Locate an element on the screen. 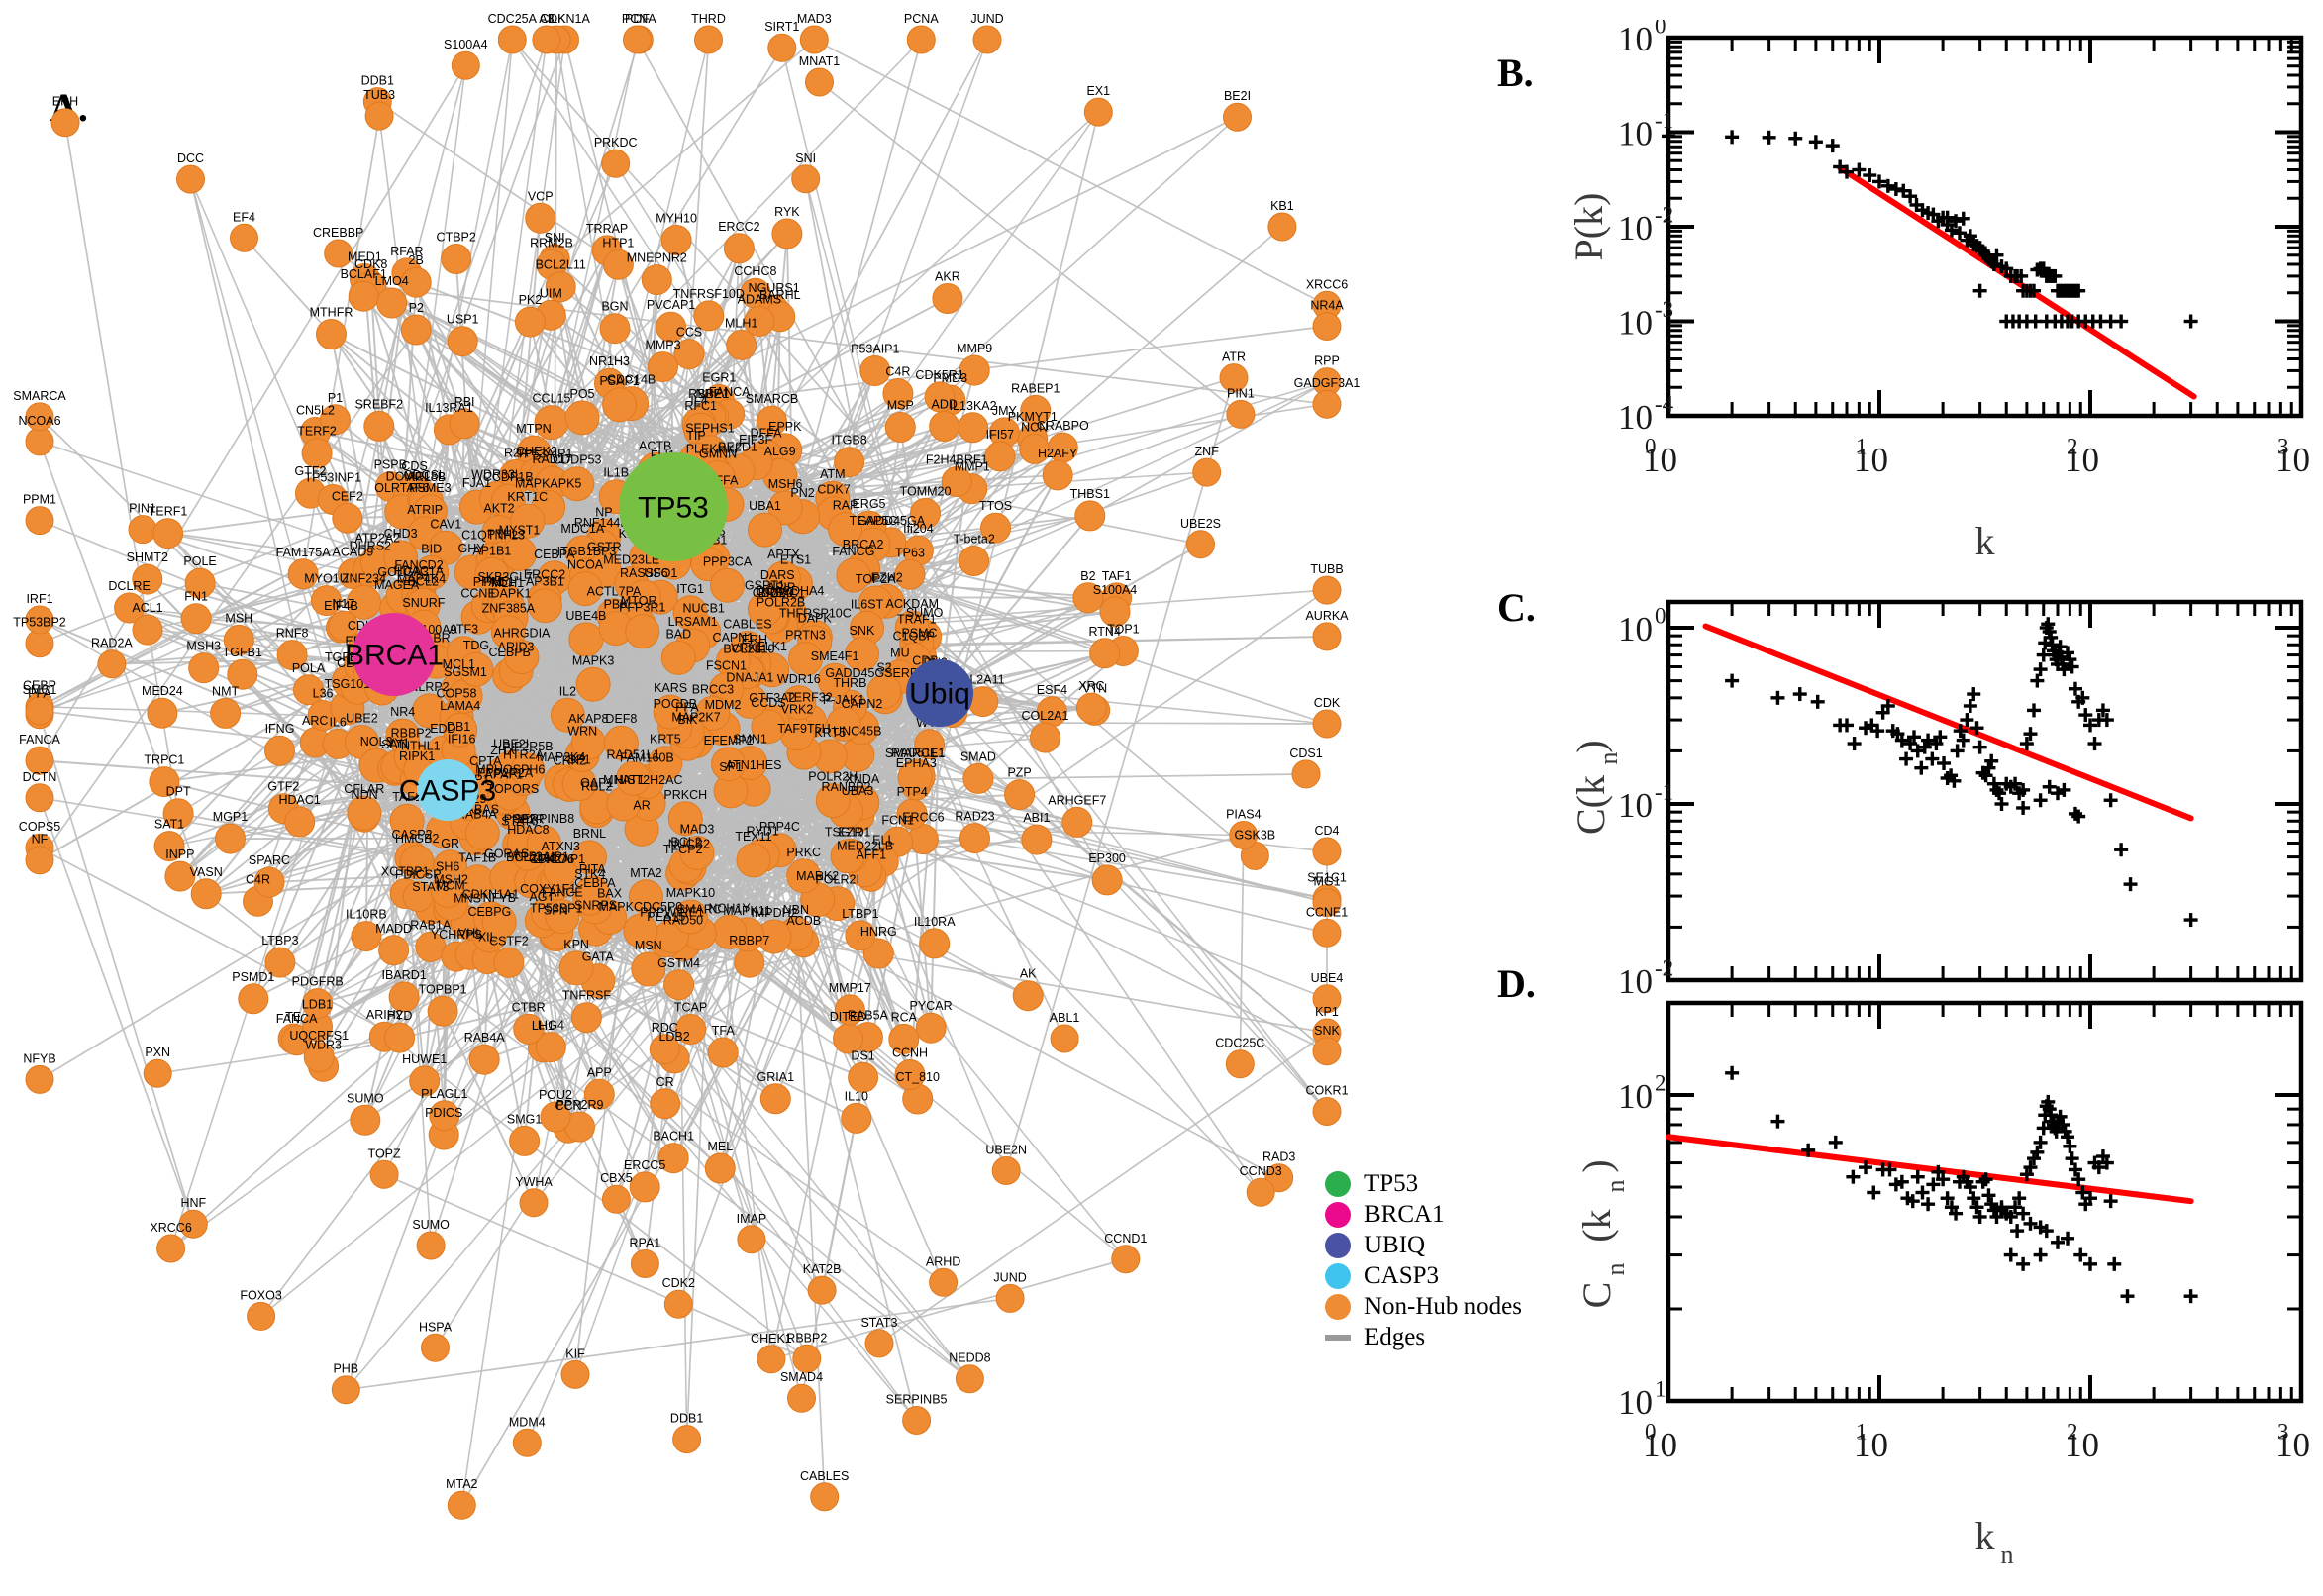  hub-nodes-layer: TP53 BRCA1 Ubiq CASP3 is located at coordinates (659, 636).